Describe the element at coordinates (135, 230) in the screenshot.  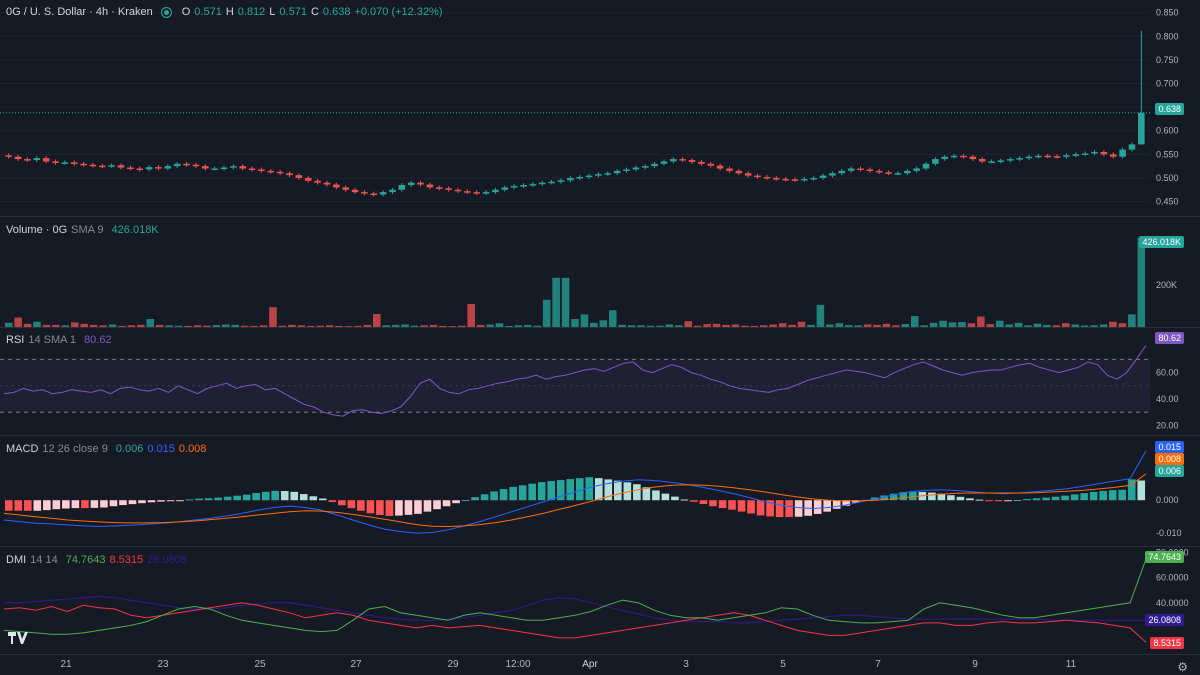
I see `volume-value: 426.018K` at that location.